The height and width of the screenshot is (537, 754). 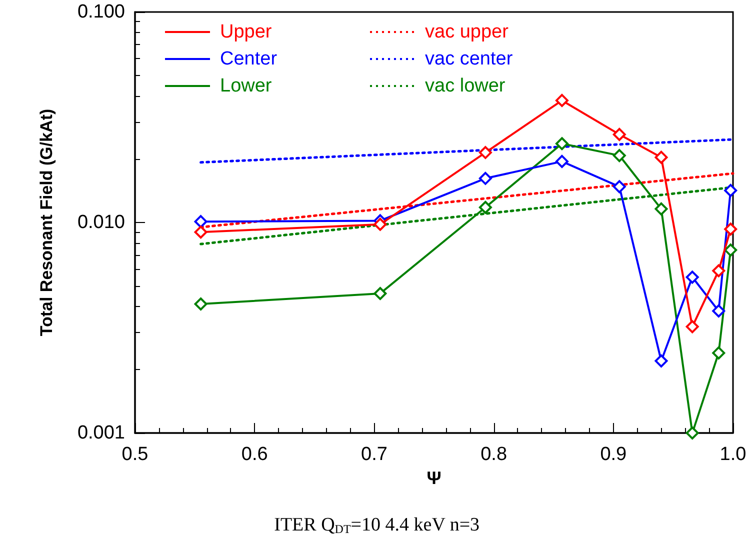 I want to click on x-tick-label: 0.8, so click(x=494, y=454).